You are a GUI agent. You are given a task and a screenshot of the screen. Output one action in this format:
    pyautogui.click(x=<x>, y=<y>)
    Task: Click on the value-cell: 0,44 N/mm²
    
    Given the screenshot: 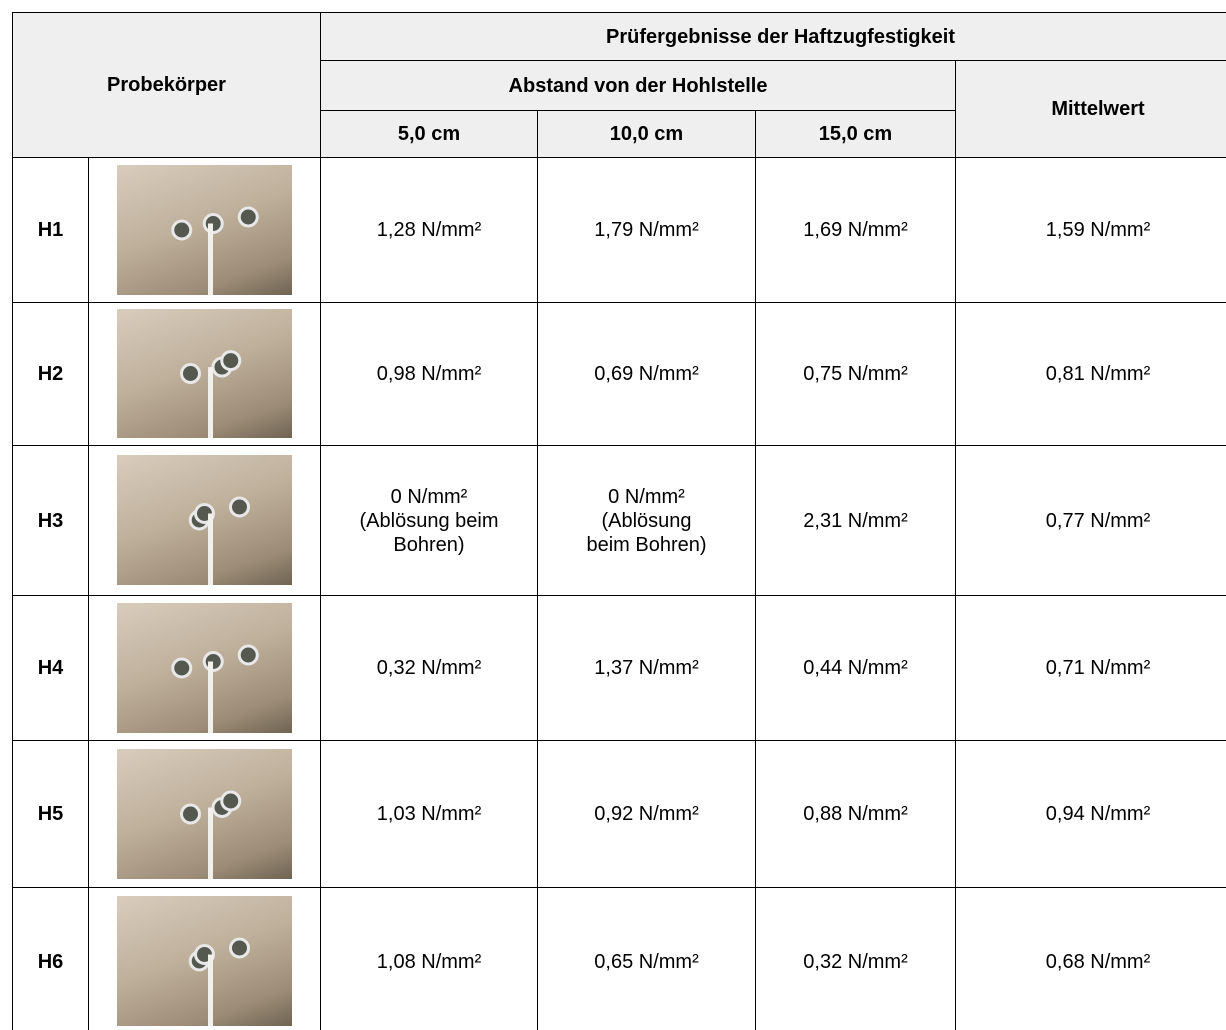 What is the action you would take?
    pyautogui.click(x=855, y=668)
    